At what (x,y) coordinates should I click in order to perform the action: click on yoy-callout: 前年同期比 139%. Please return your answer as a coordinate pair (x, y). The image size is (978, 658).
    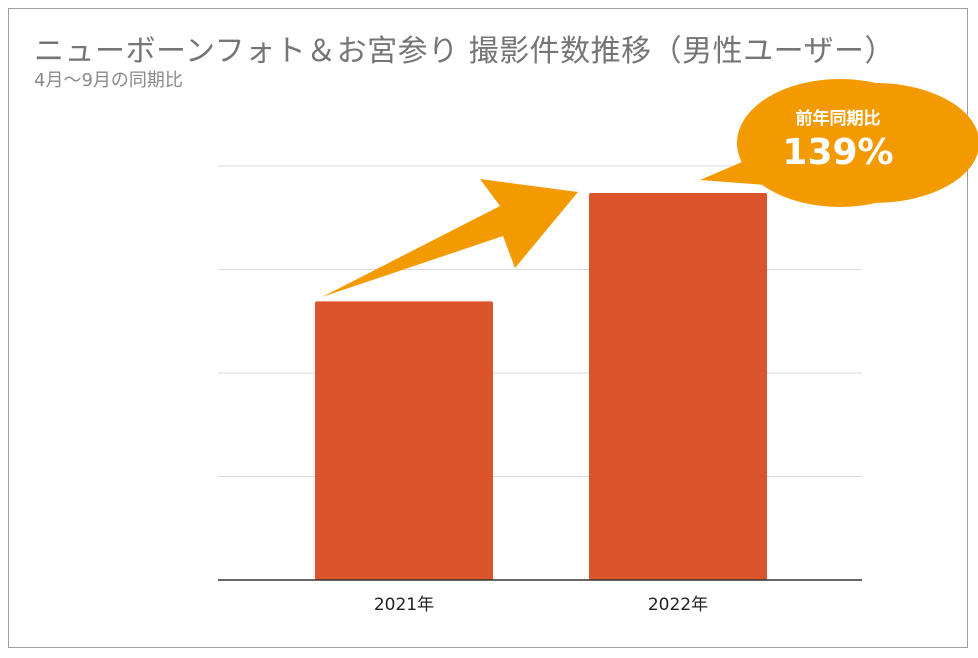
    Looking at the image, I should click on (839, 143).